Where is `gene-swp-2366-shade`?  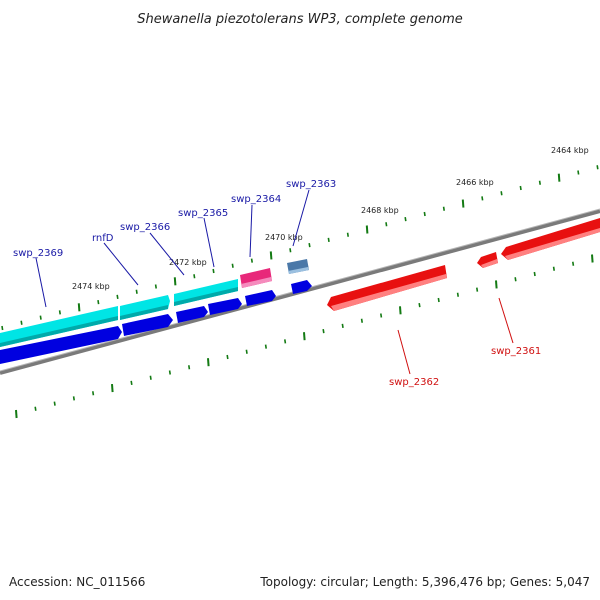
gene-swp-2366-shade is located at coordinates (206, 296).